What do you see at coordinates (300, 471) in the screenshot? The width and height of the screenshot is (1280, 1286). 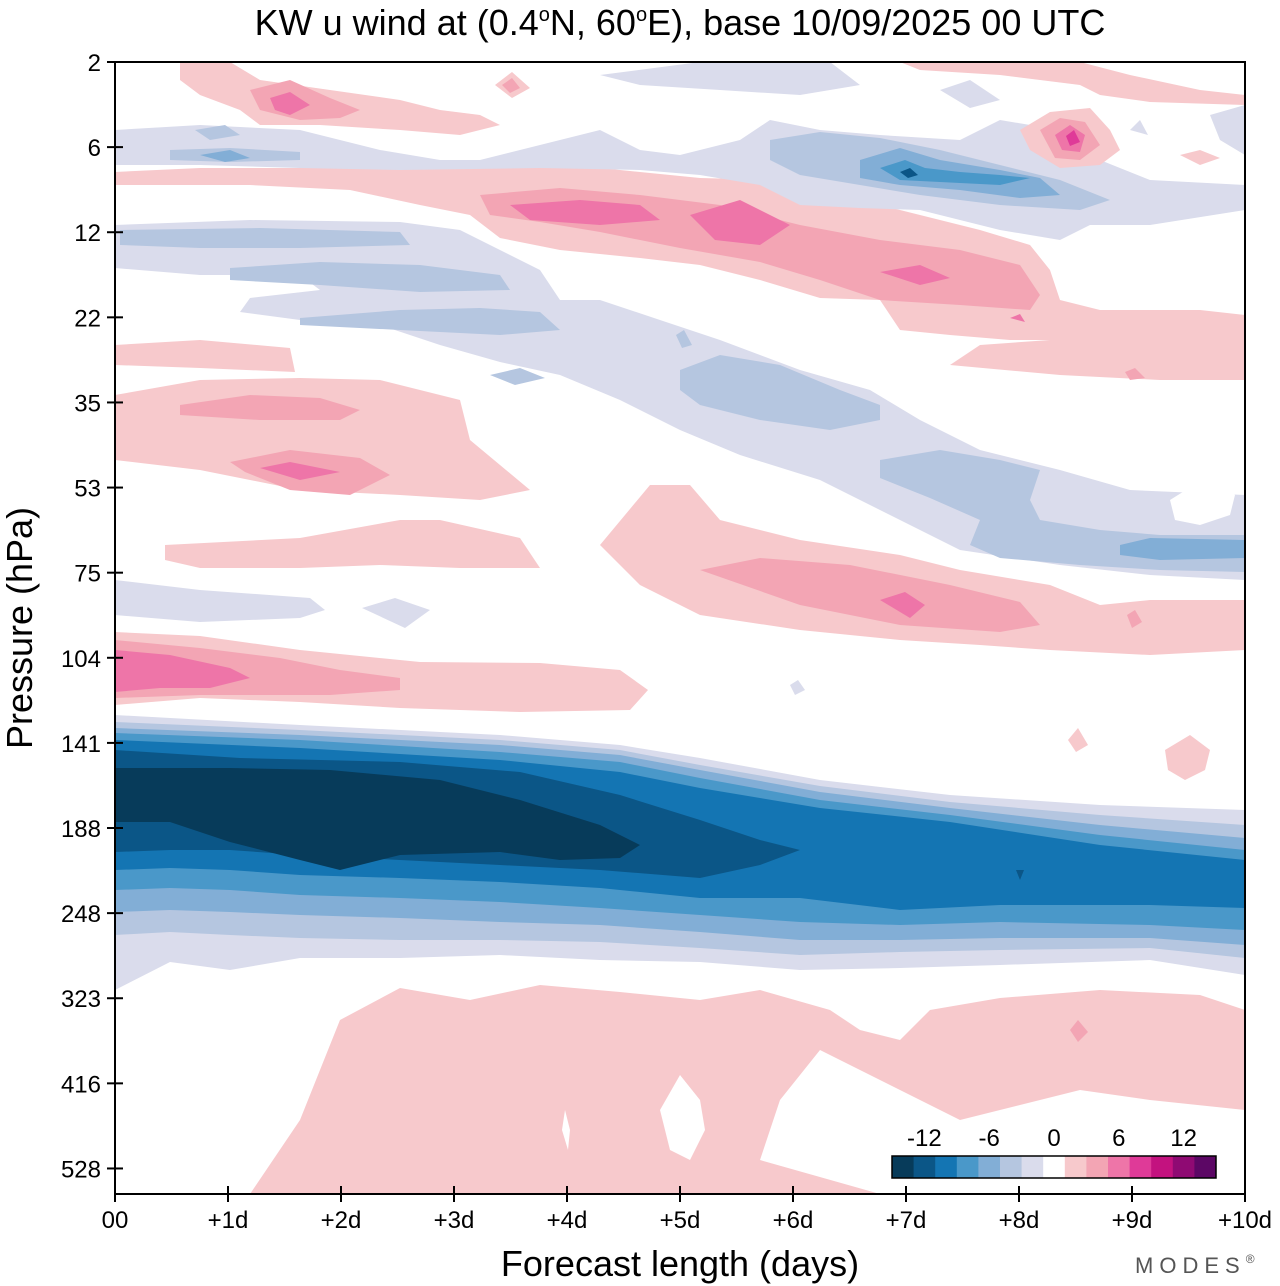 I see `contour-positive-3-45hPa` at bounding box center [300, 471].